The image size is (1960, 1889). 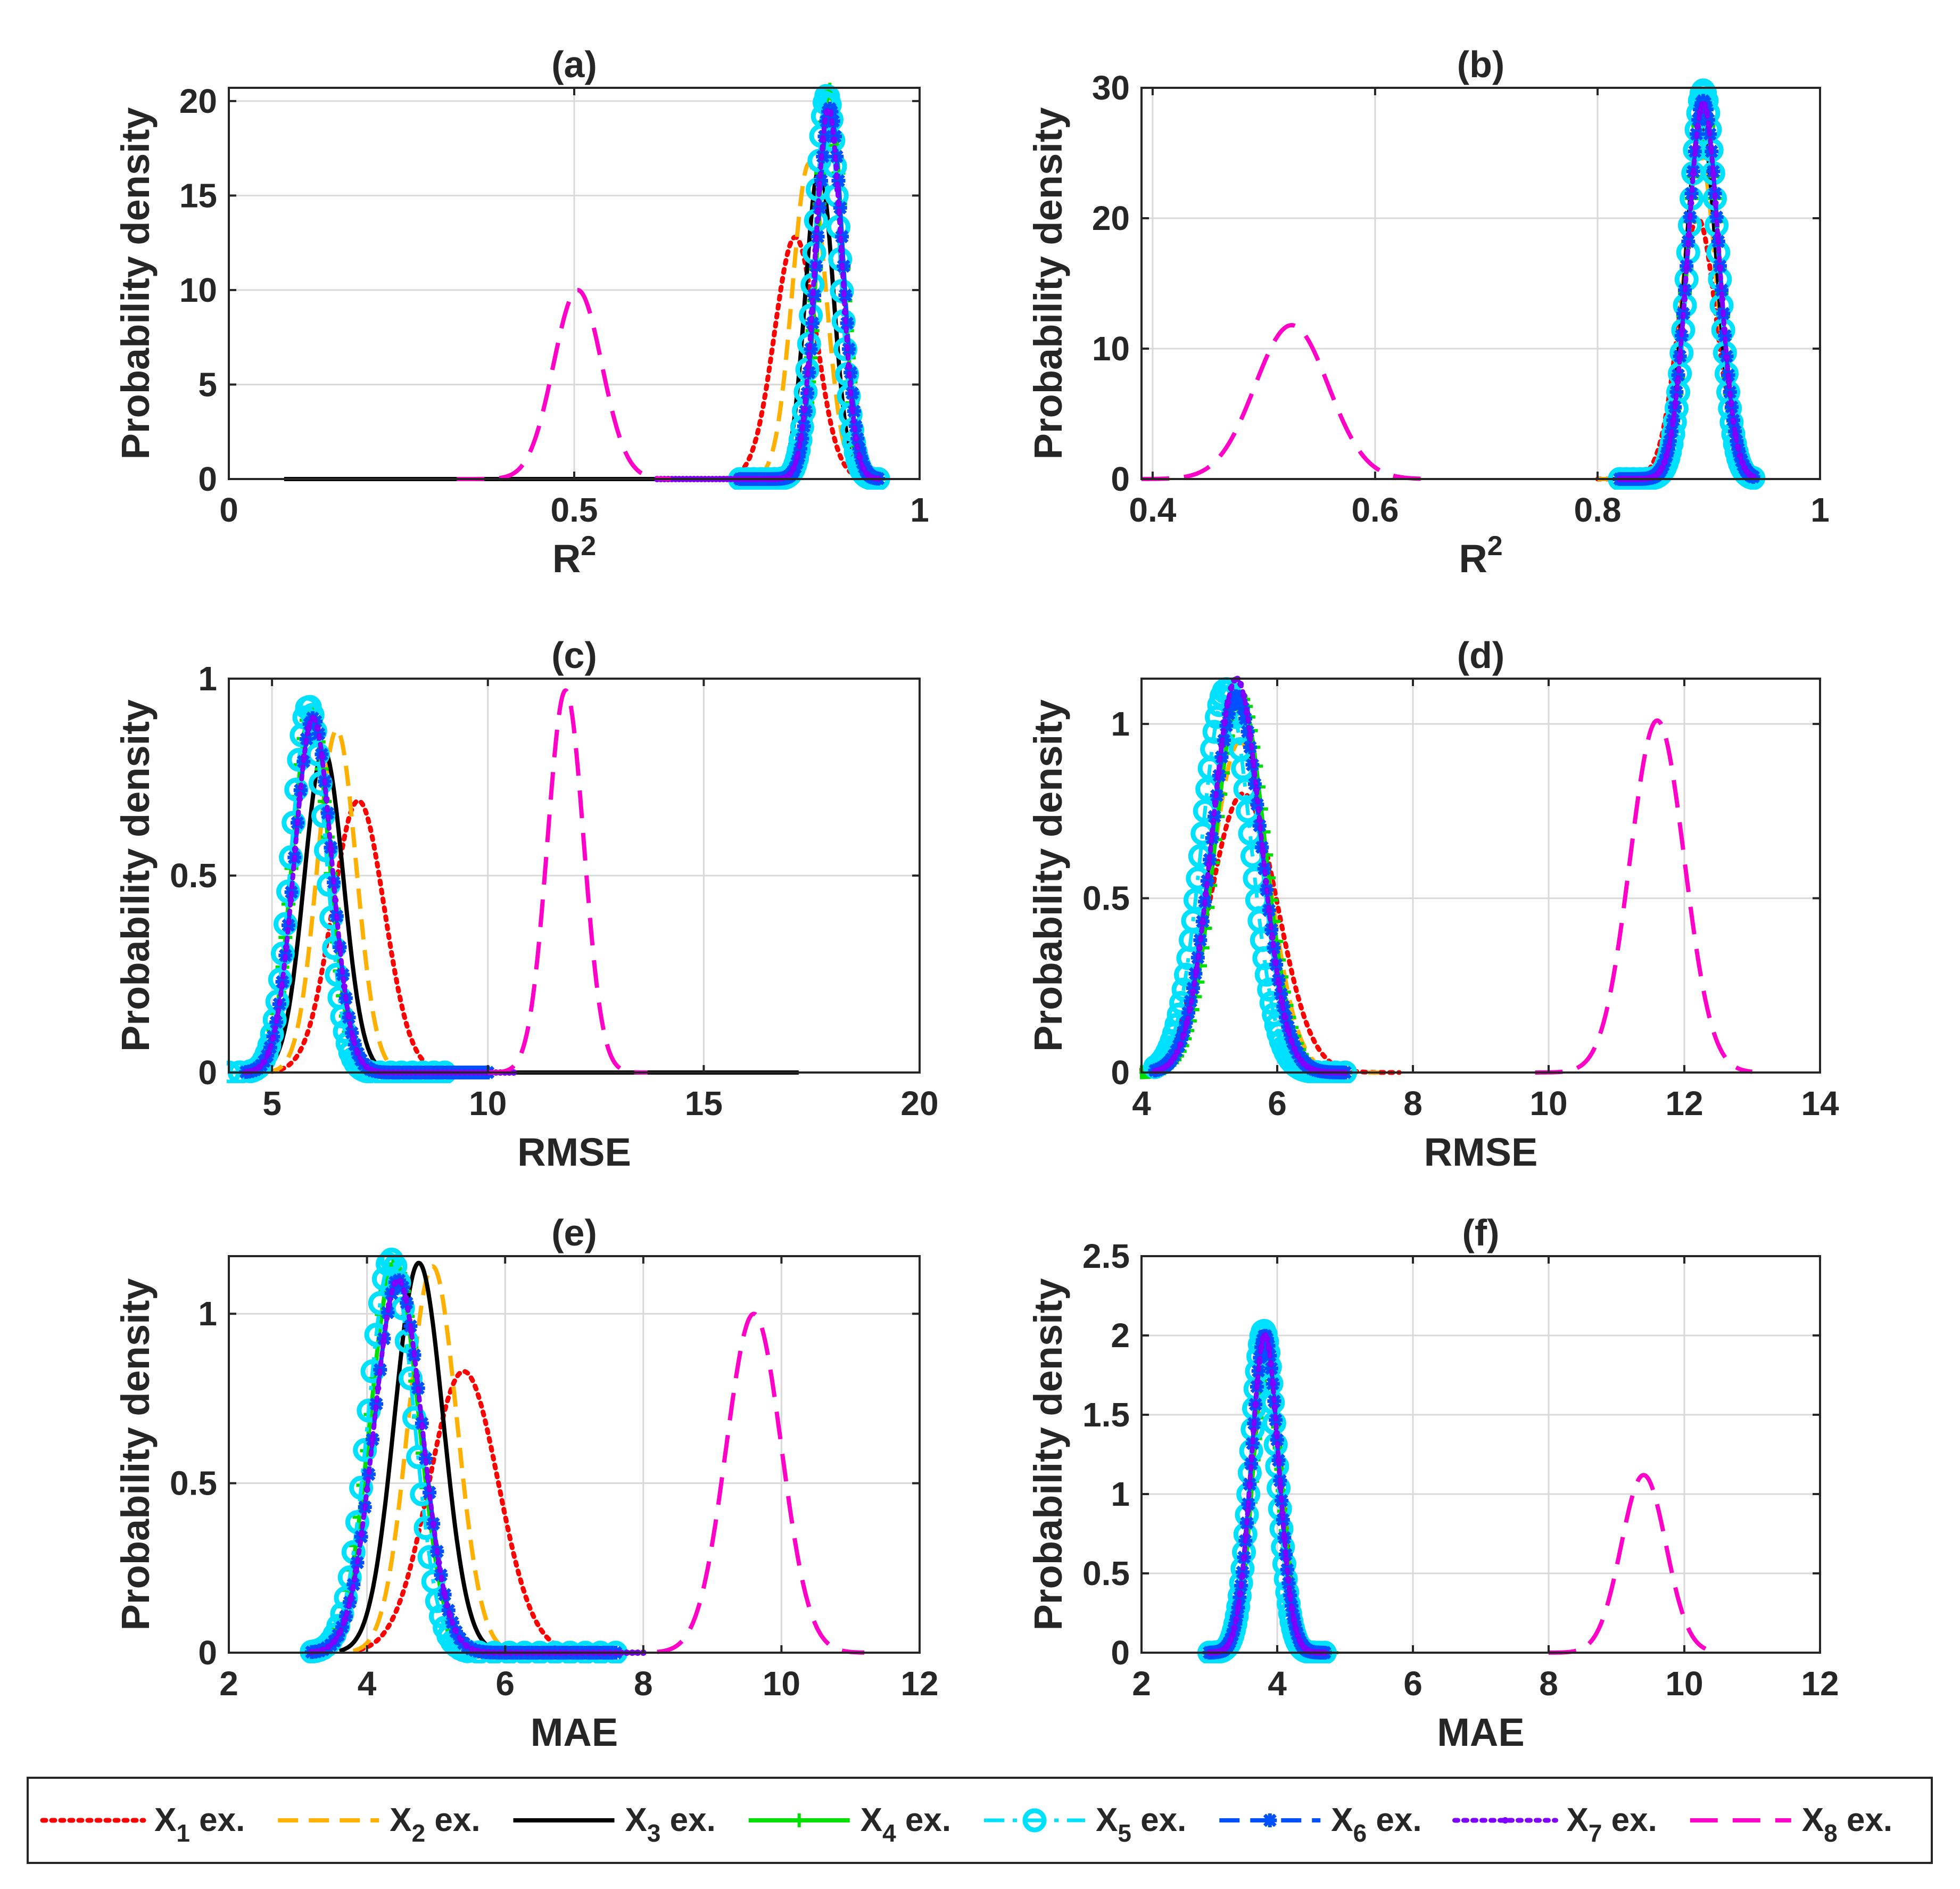 I want to click on legend-label-x5: X5 ex., so click(x=1141, y=1824).